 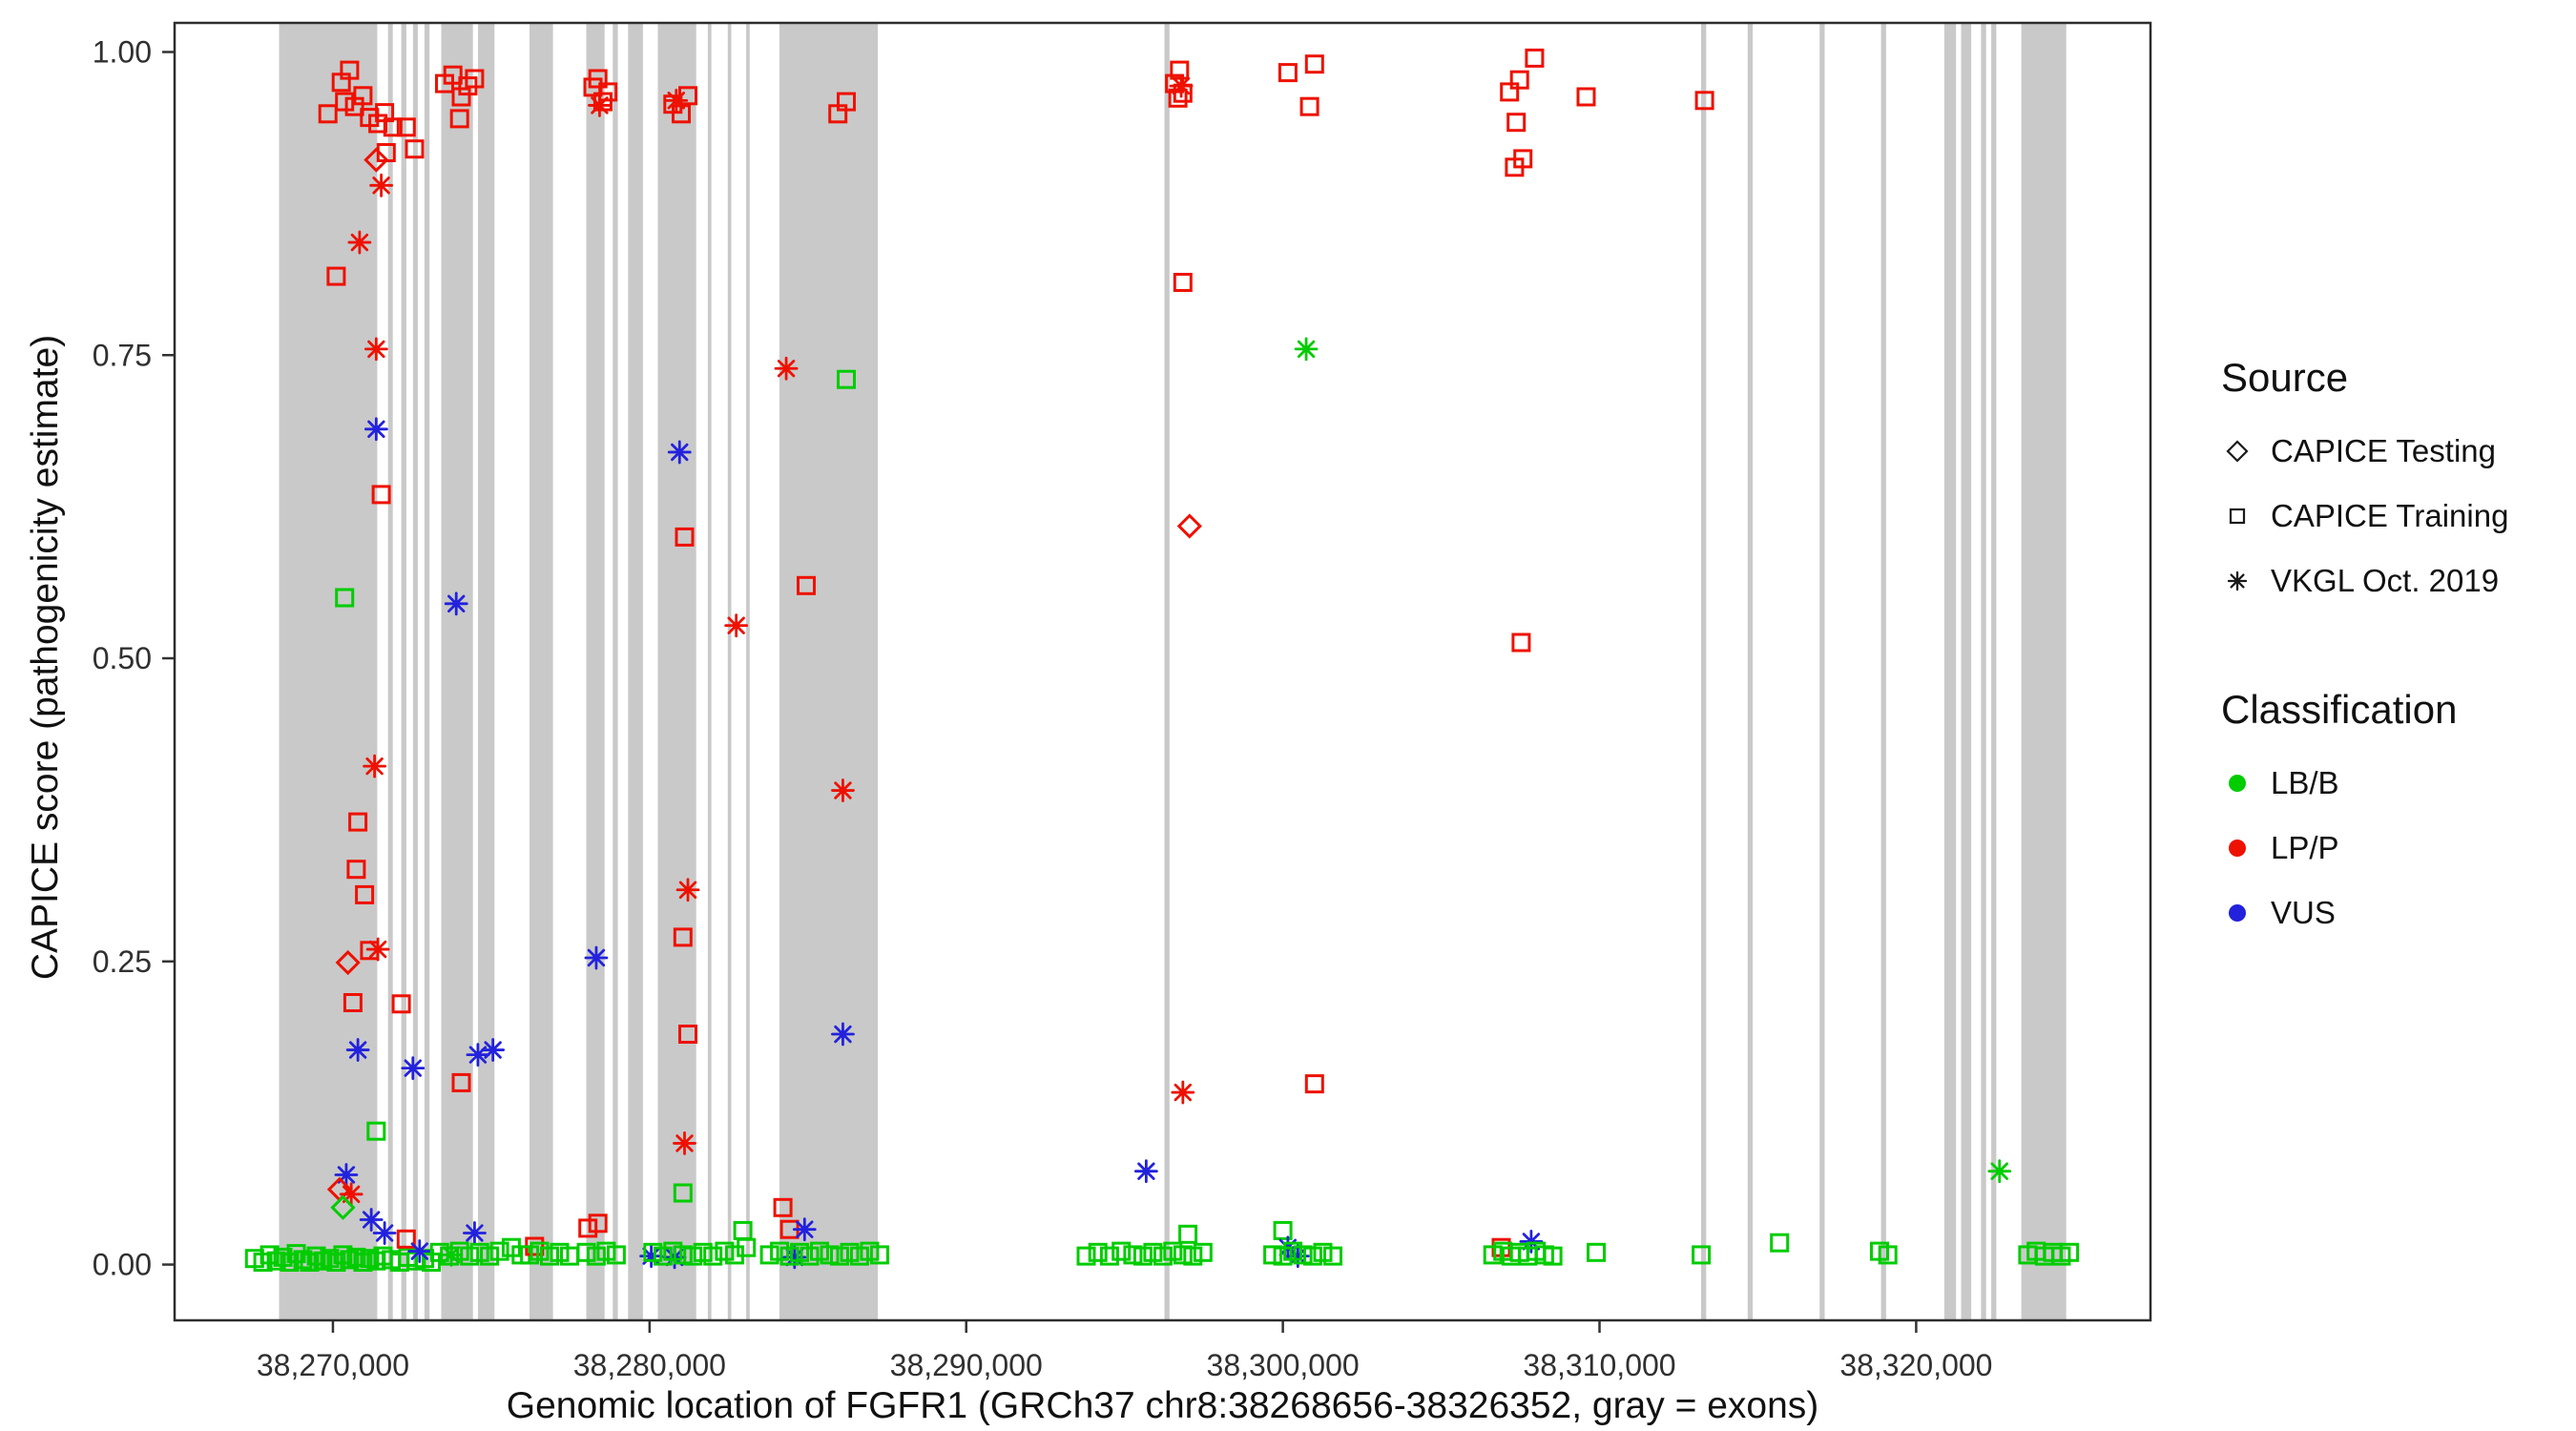 What do you see at coordinates (333, 1365) in the screenshot?
I see `x-tick-label: 38,270,000` at bounding box center [333, 1365].